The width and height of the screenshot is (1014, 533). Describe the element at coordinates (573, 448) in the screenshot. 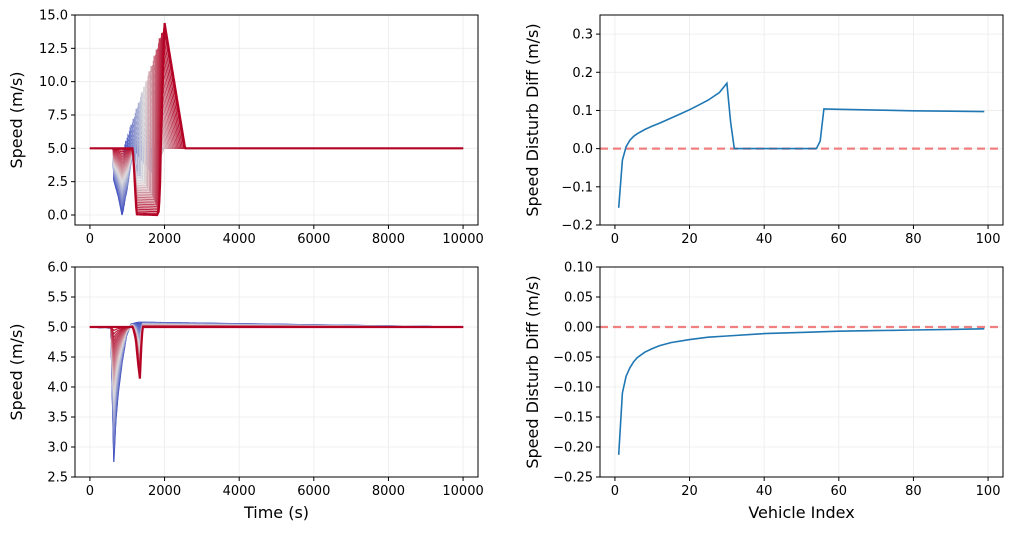

I see `y-tick-label: −0.20` at that location.